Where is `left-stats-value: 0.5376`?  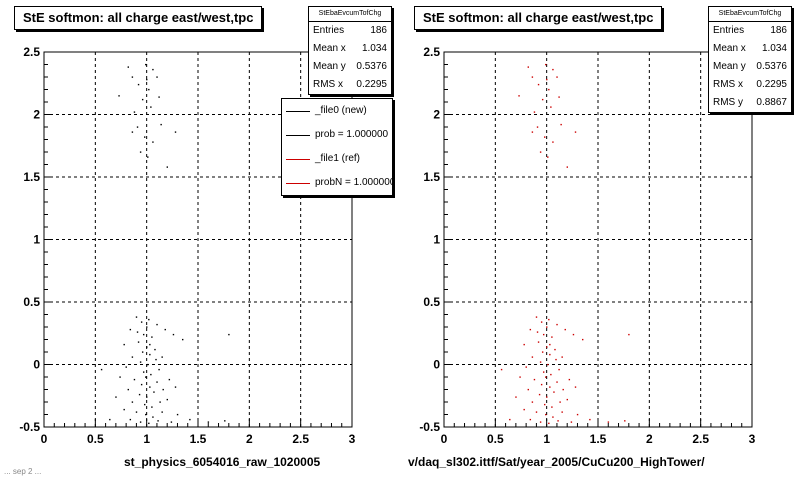
left-stats-value: 0.5376 is located at coordinates (371, 66).